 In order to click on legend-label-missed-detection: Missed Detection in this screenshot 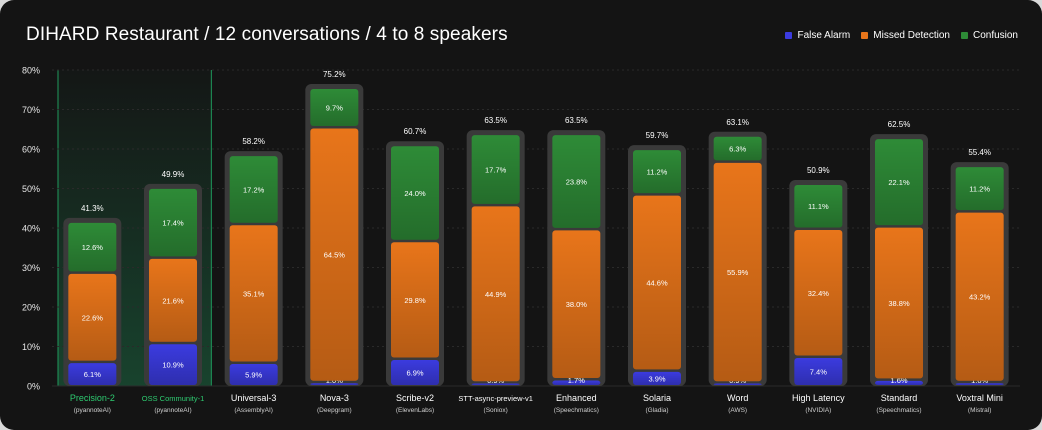, I will do `click(911, 35)`.